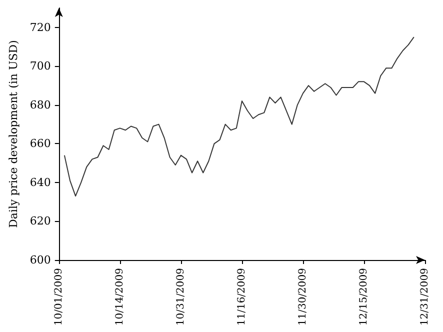 Image resolution: width=443 pixels, height=332 pixels. What do you see at coordinates (364, 297) in the screenshot?
I see `x-tick-label: 12/15/2009` at bounding box center [364, 297].